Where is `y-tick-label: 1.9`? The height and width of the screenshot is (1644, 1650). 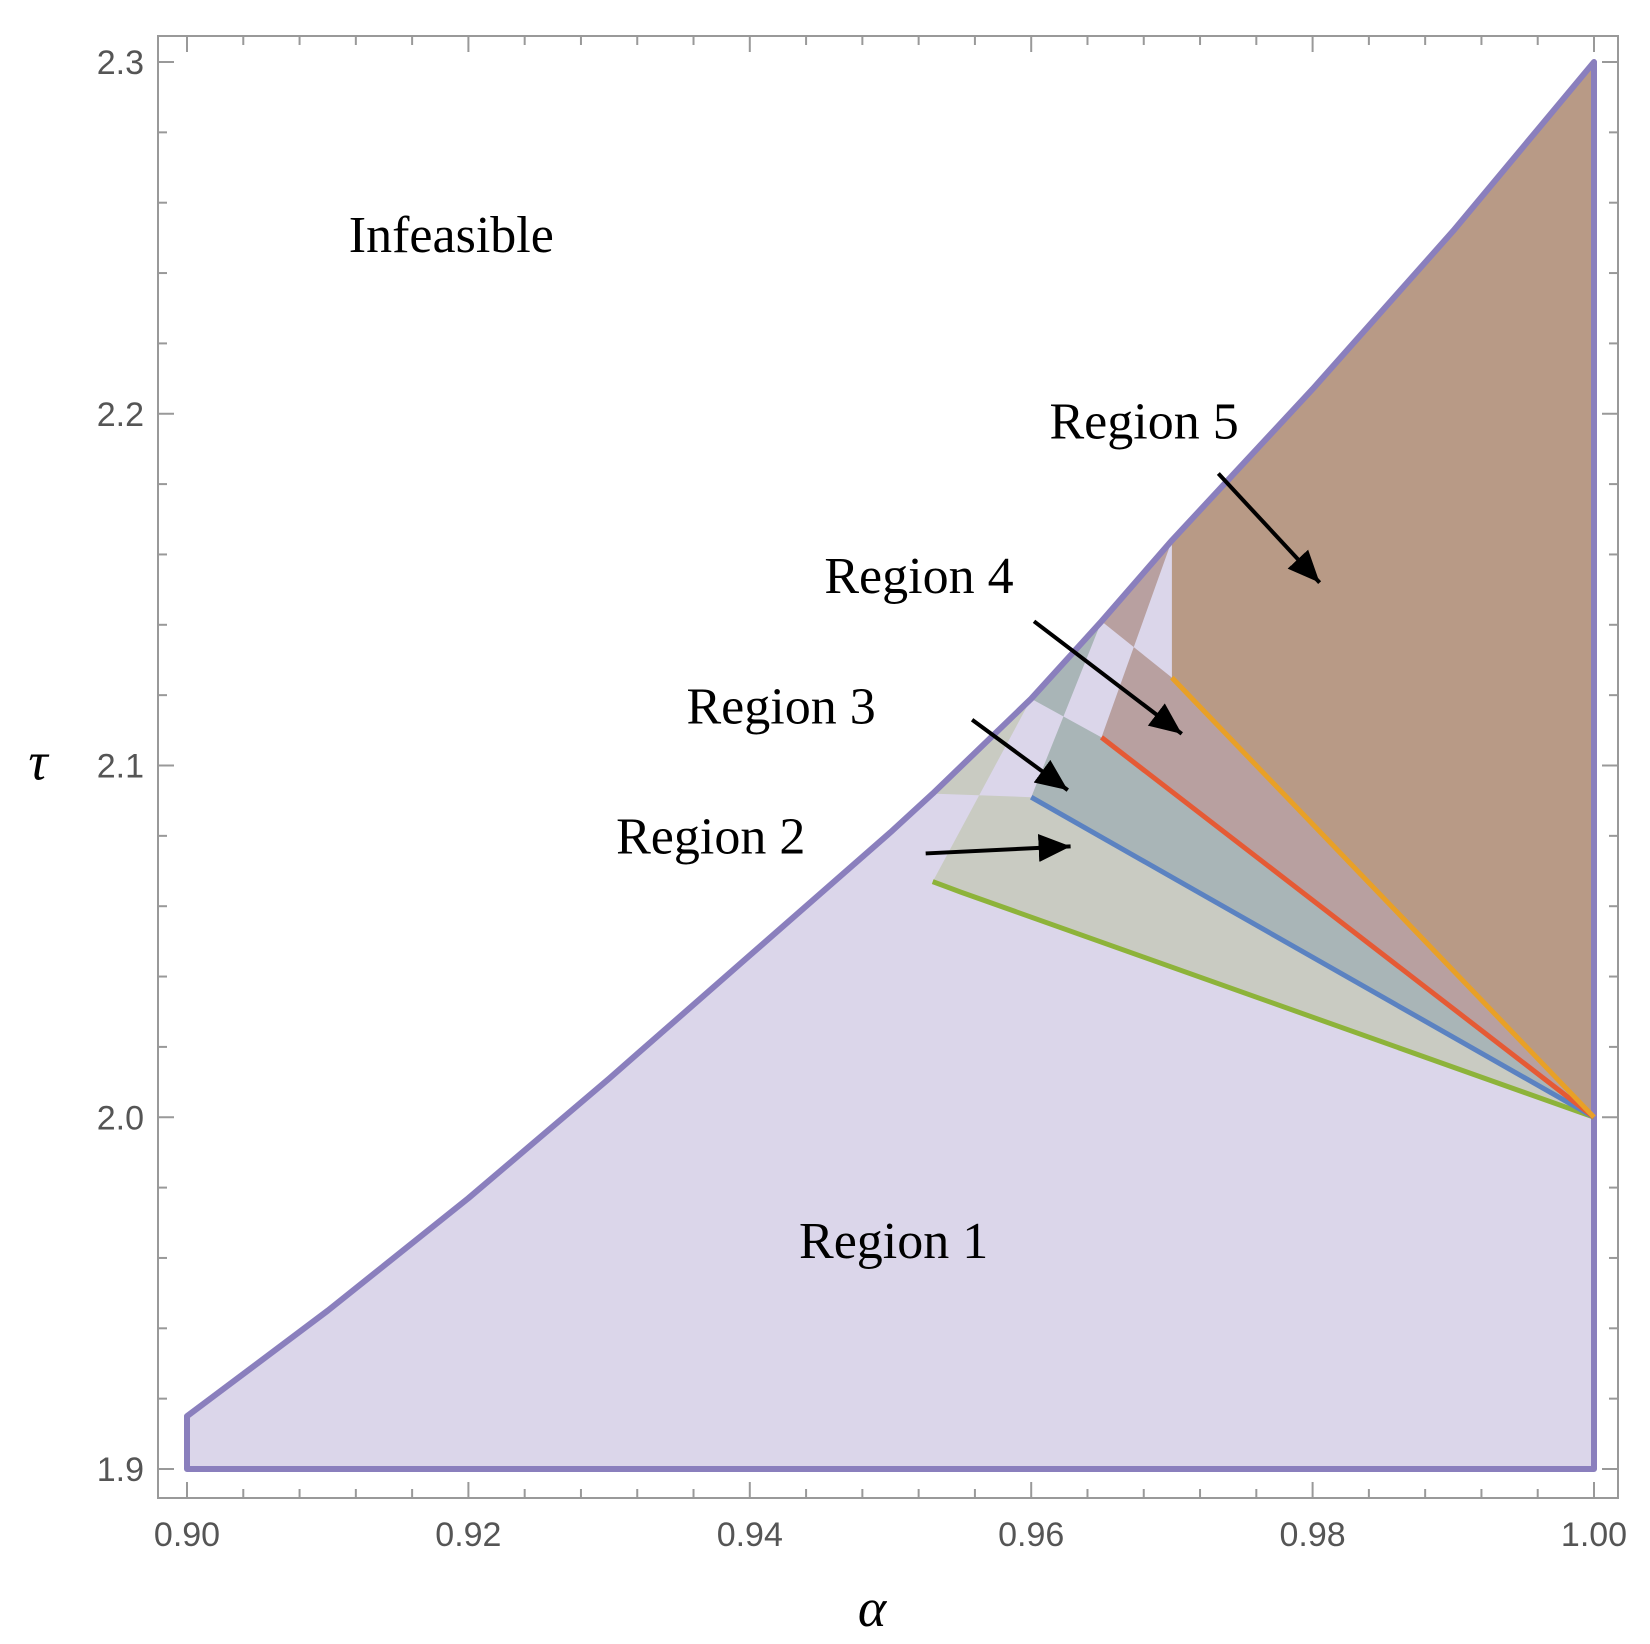 y-tick-label: 1.9 is located at coordinates (120, 1470).